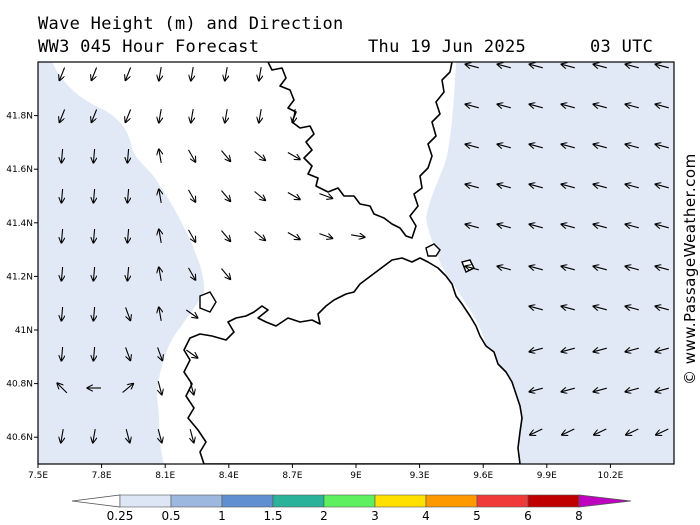 The width and height of the screenshot is (700, 525). What do you see at coordinates (208, 302) in the screenshot?
I see `island-west` at bounding box center [208, 302].